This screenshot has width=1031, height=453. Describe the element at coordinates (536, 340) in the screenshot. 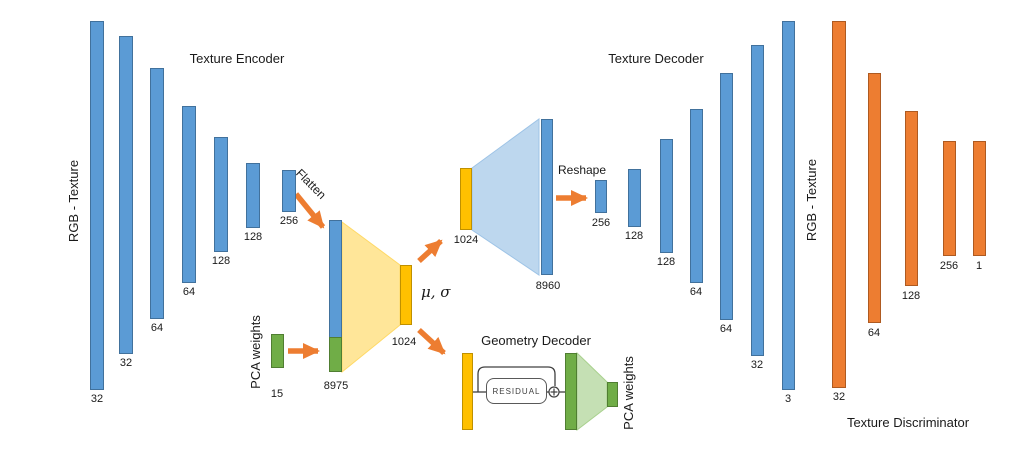

I see `geometry-decoder-title: Geometry Decoder` at that location.